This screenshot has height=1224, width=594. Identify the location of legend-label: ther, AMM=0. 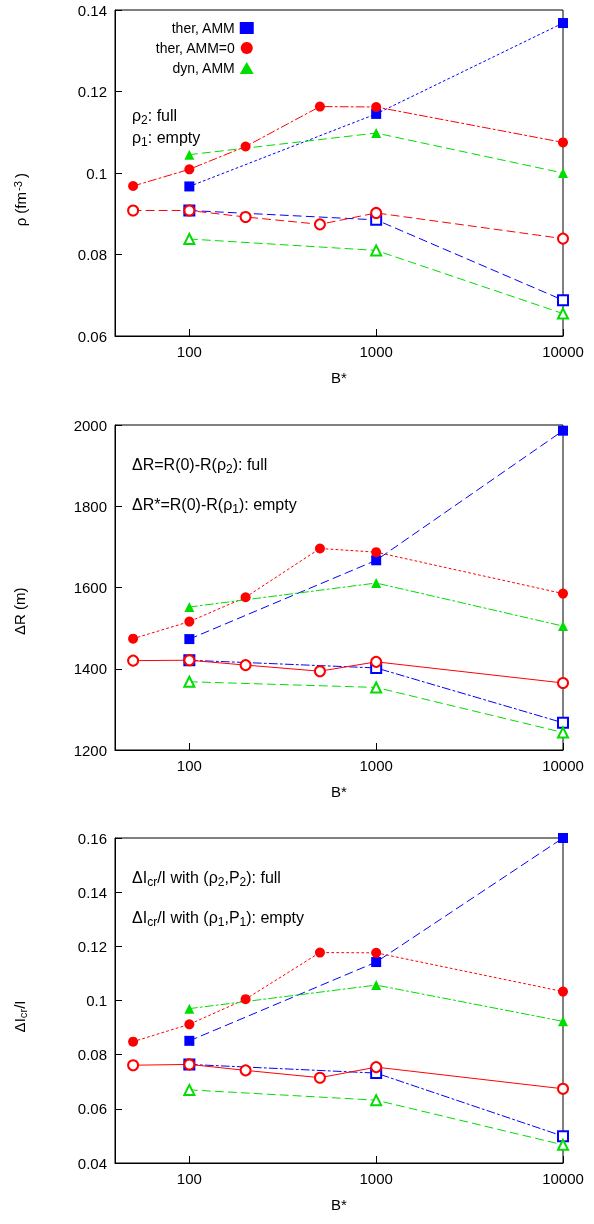
(195, 48).